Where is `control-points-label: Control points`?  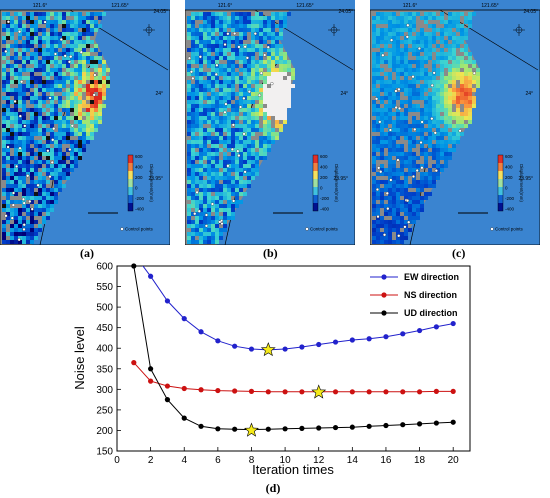 control-points-label: Control points is located at coordinates (324, 229).